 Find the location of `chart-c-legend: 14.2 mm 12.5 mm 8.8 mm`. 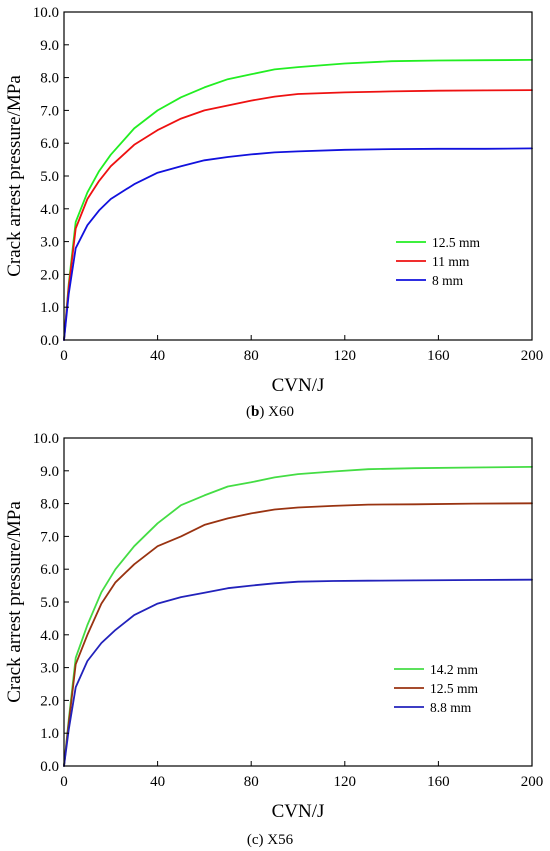

chart-c-legend: 14.2 mm 12.5 mm 8.8 mm is located at coordinates (436, 688).